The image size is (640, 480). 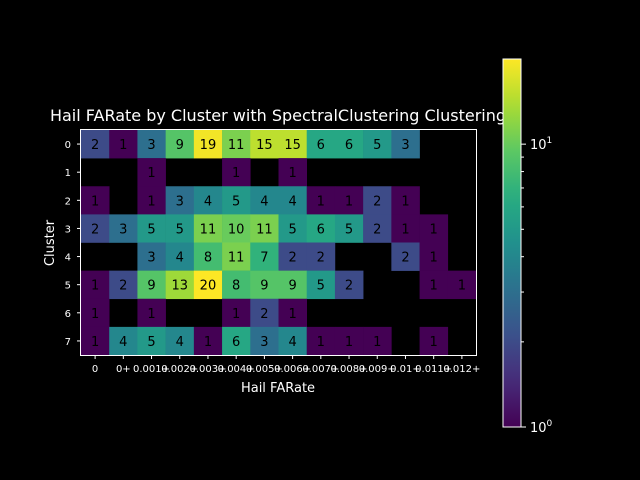 I want to click on x-tick-label: 0.01+, so click(x=405, y=369).